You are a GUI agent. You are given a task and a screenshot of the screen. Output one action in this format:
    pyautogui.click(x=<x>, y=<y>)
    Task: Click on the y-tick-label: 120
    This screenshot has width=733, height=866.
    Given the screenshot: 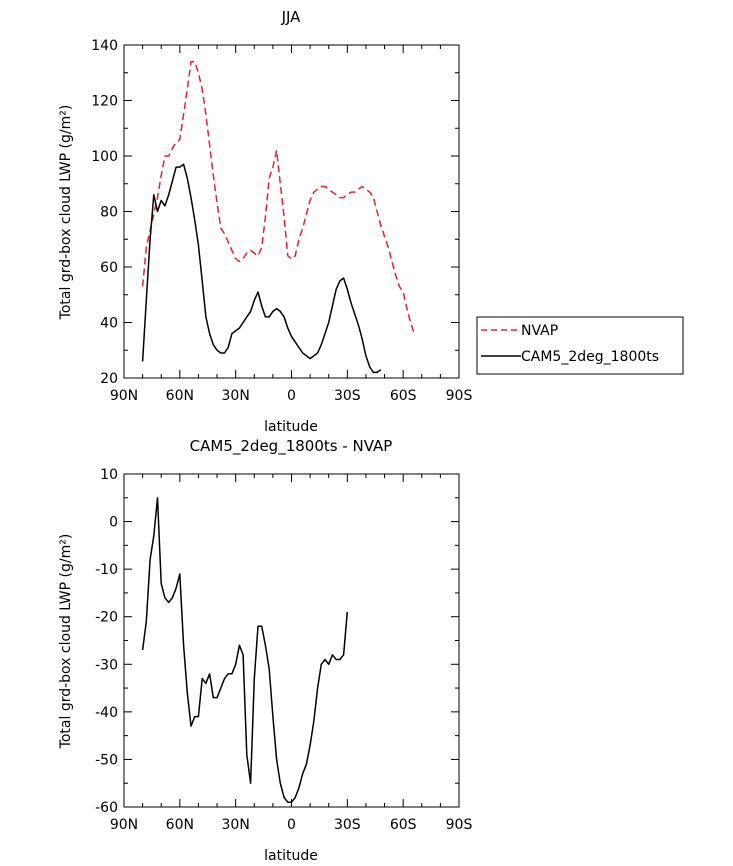 What is the action you would take?
    pyautogui.click(x=104, y=102)
    